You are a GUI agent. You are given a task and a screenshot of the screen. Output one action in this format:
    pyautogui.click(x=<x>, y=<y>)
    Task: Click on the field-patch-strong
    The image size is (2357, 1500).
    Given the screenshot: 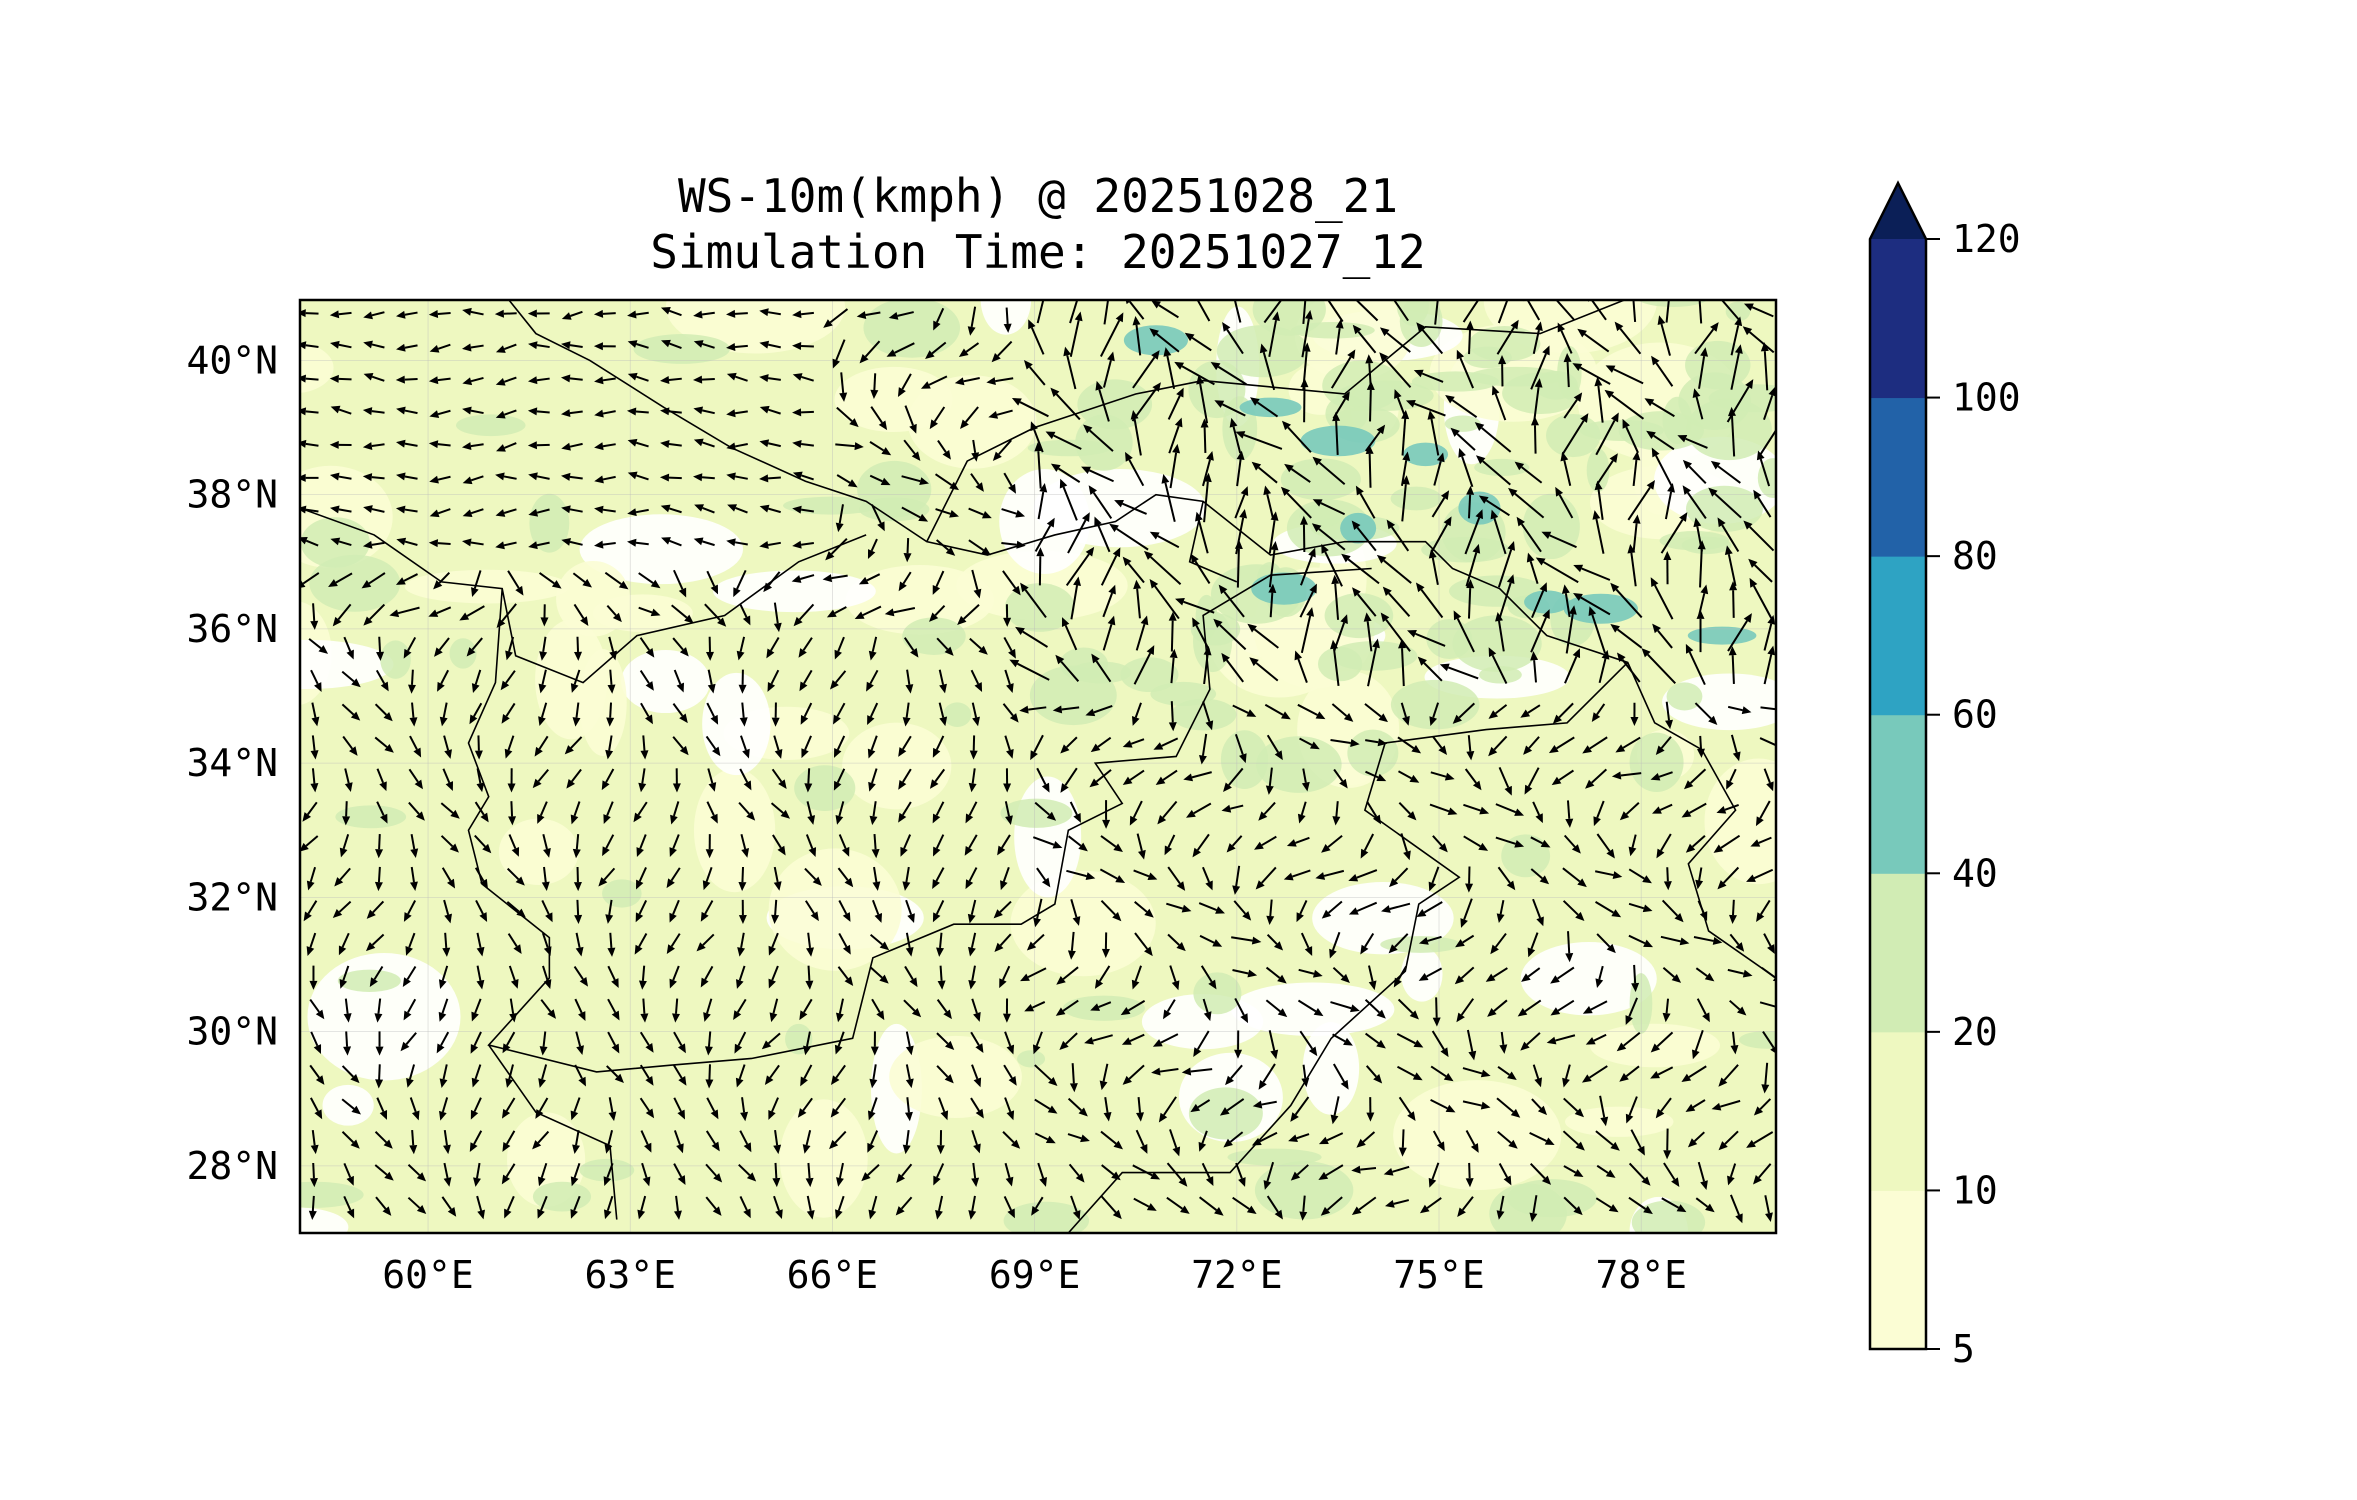 What is the action you would take?
    pyautogui.click(x=1722, y=635)
    